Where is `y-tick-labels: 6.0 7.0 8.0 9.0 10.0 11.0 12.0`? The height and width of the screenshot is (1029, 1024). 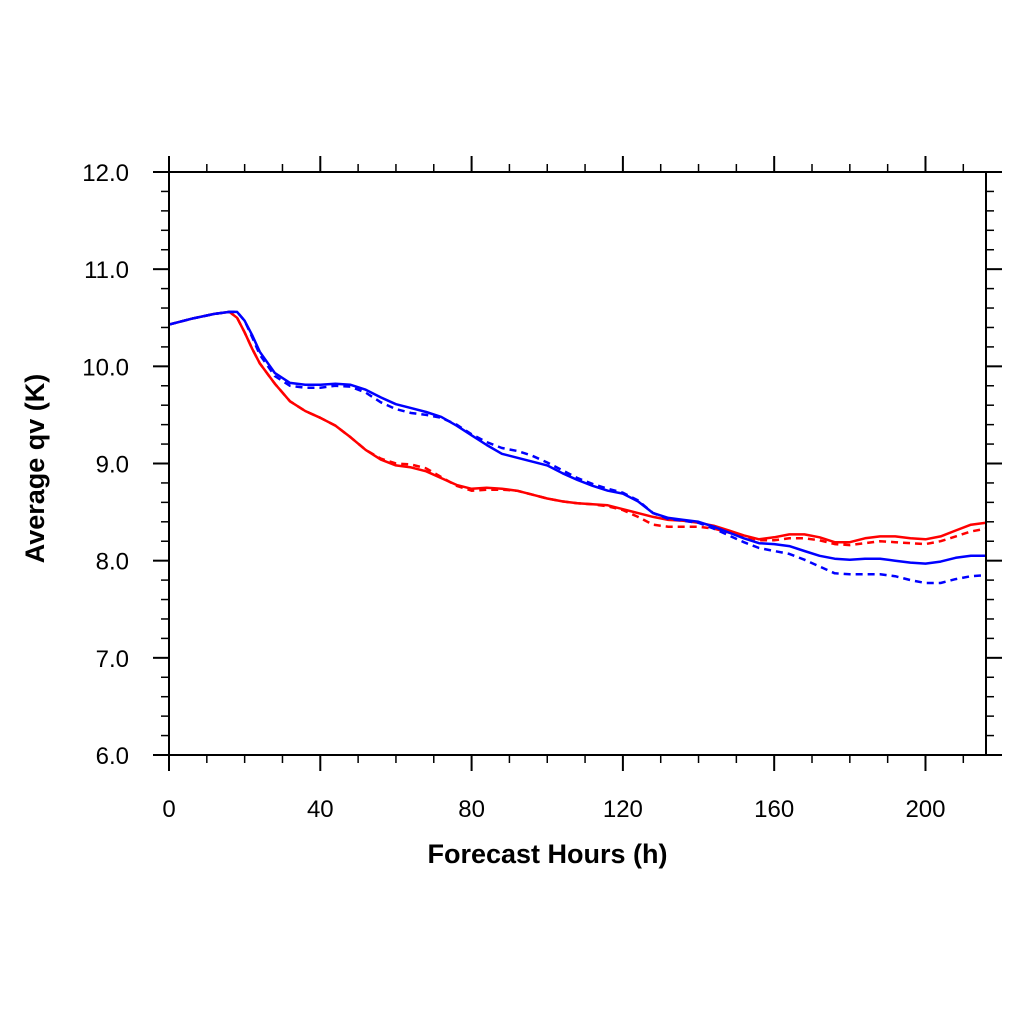 y-tick-labels: 6.0 7.0 8.0 9.0 10.0 11.0 12.0 is located at coordinates (105, 465).